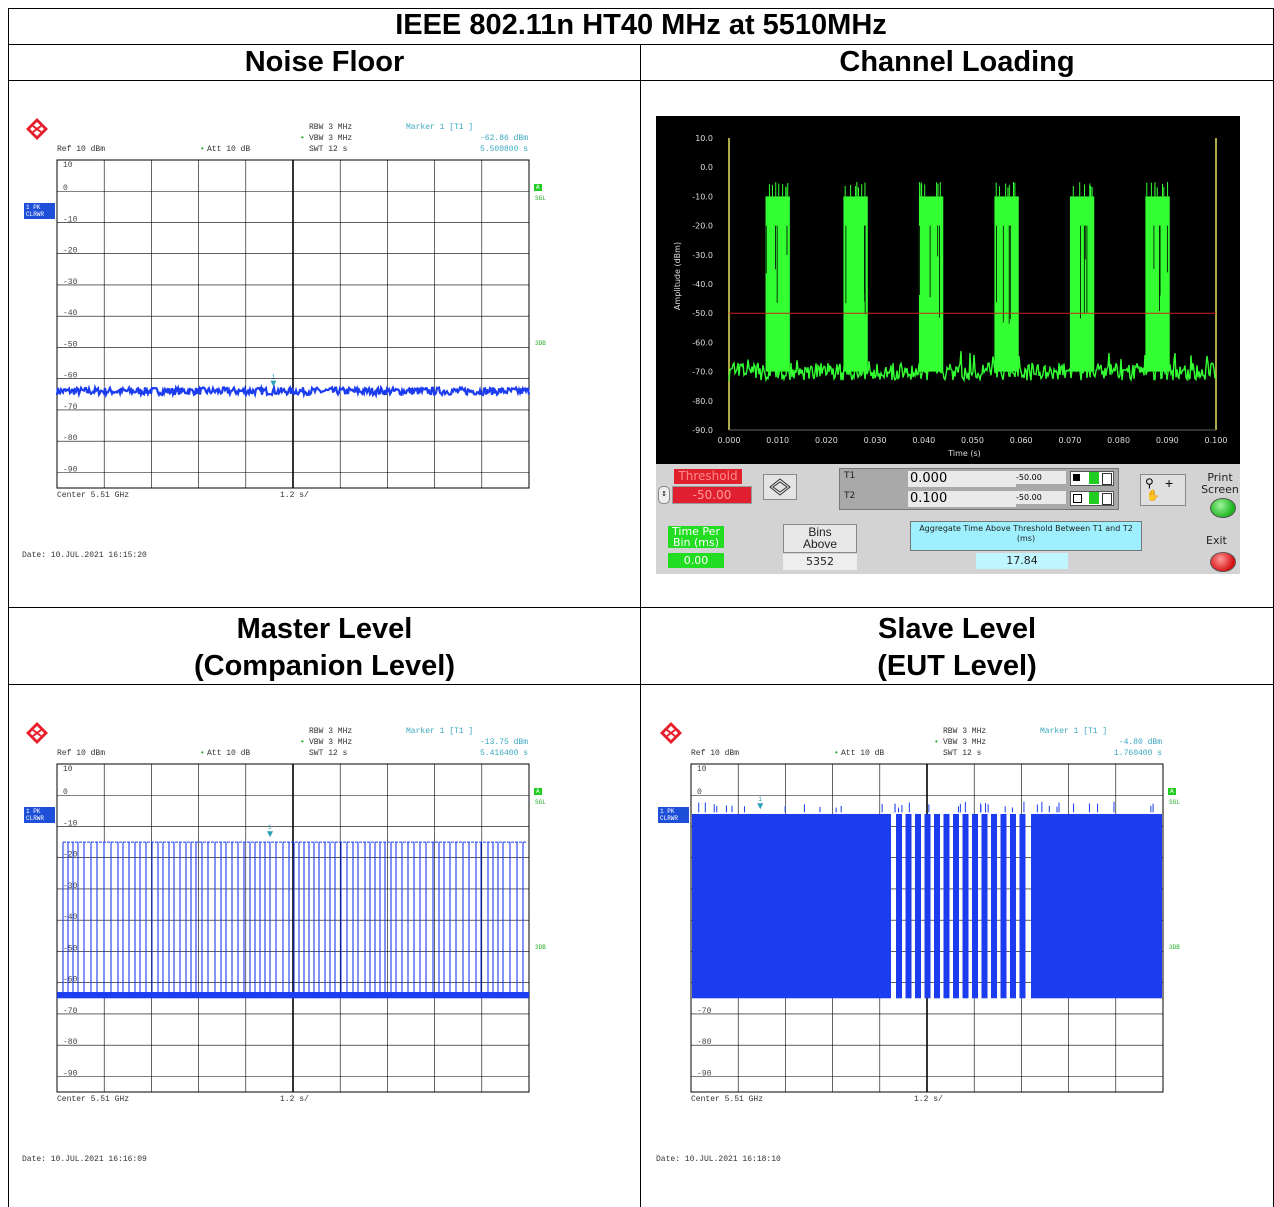 The image size is (1274, 1207). What do you see at coordinates (962, 479) in the screenshot?
I see `t1-time-field: 0.000` at bounding box center [962, 479].